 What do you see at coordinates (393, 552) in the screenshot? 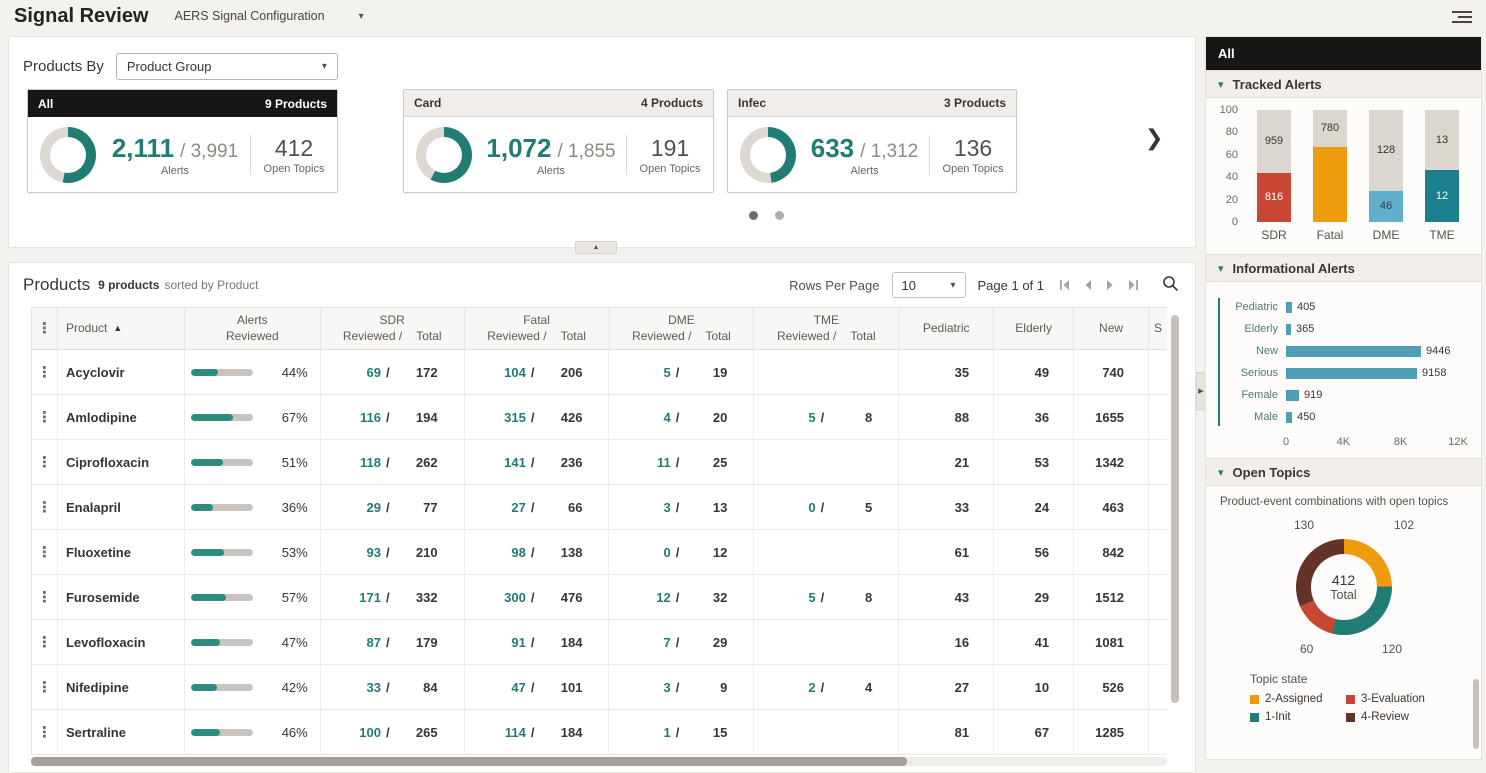
I see `sdr-cell: 93/210` at bounding box center [393, 552].